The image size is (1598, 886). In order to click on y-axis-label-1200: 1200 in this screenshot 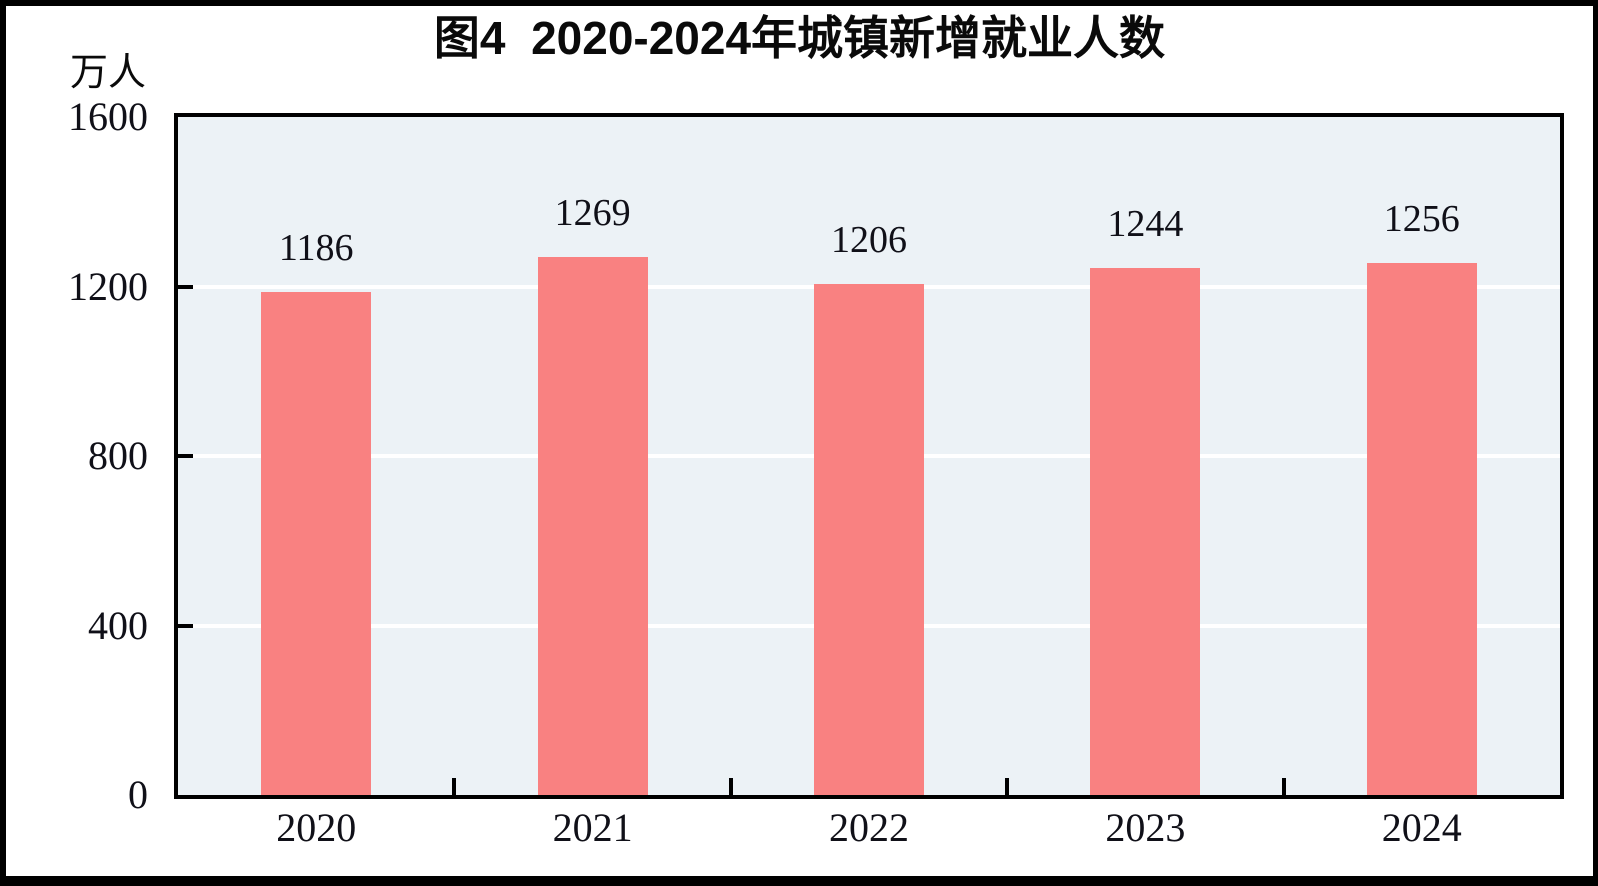, I will do `click(108, 286)`.